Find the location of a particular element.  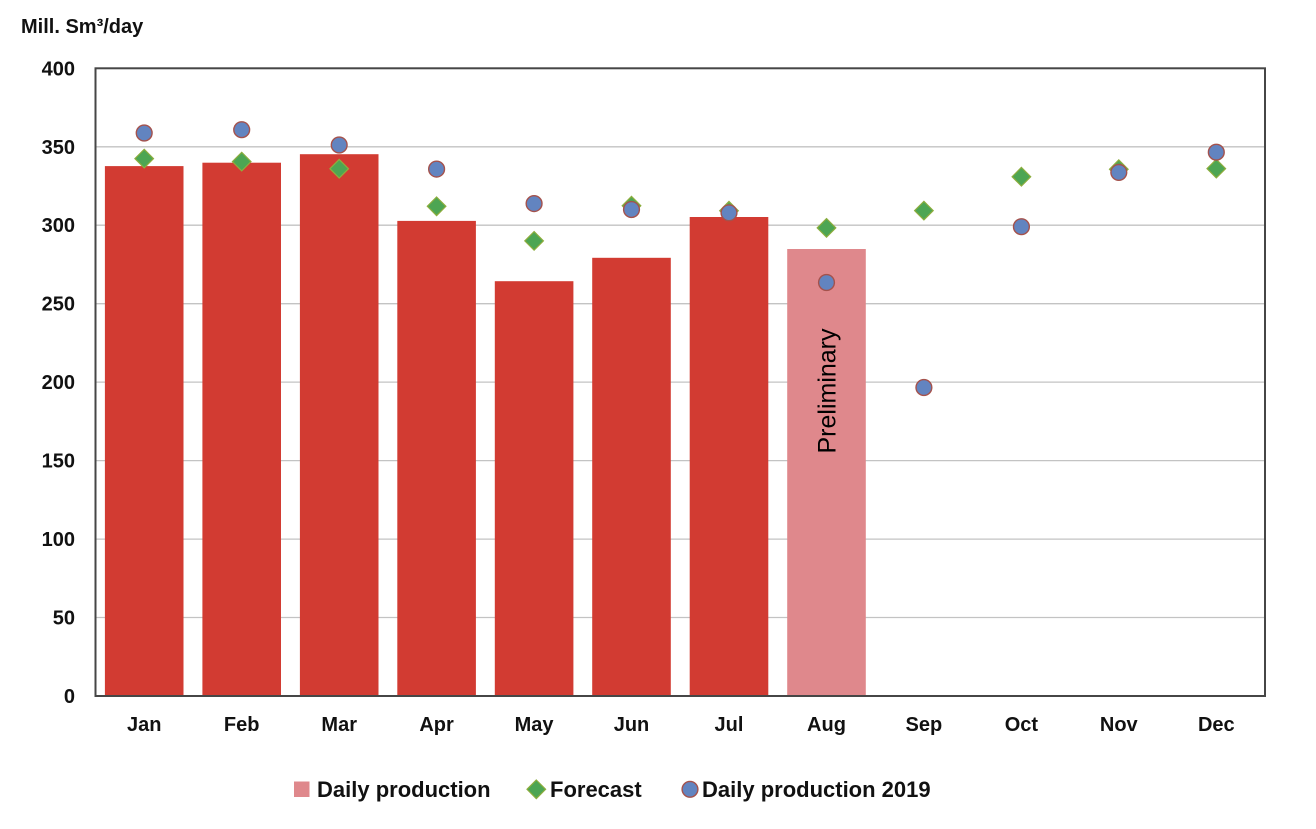

svg-text: Sep is located at coordinates (924, 725).